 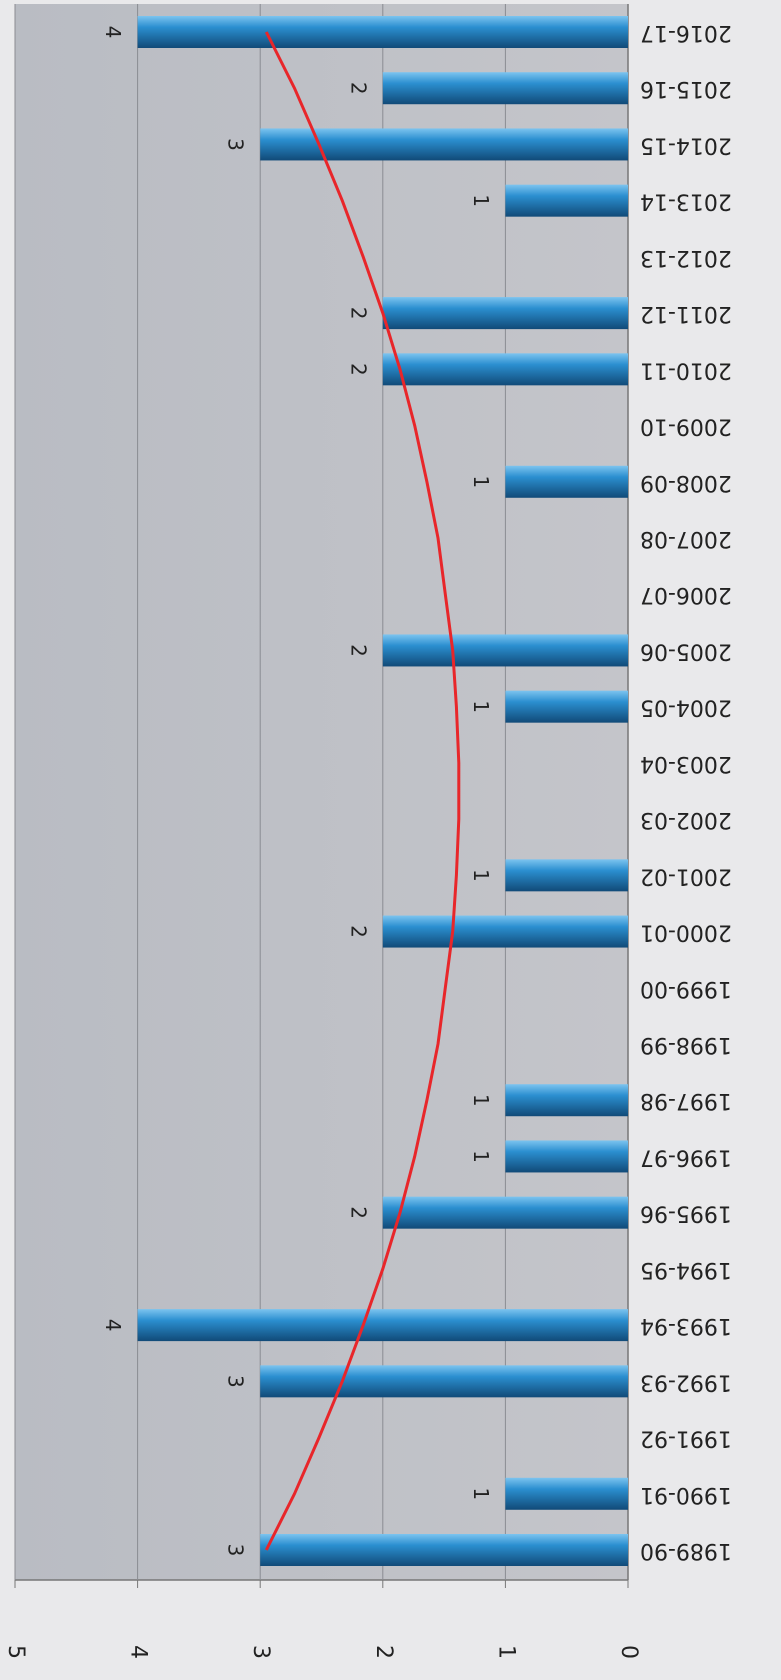 I want to click on x-tick-label: 2004-05, so click(x=686, y=707).